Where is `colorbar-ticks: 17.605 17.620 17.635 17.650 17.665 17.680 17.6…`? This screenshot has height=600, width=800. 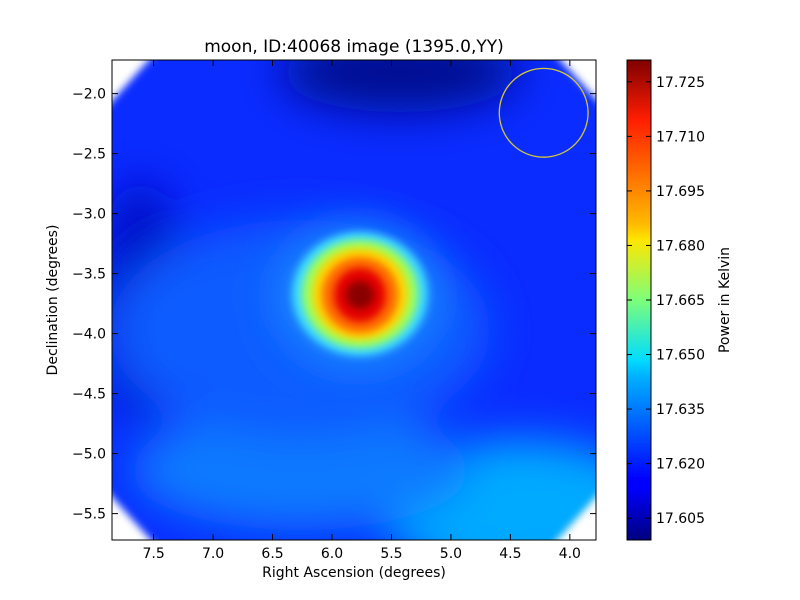 colorbar-ticks: 17.605 17.620 17.635 17.650 17.665 17.680 17.6… is located at coordinates (666, 301).